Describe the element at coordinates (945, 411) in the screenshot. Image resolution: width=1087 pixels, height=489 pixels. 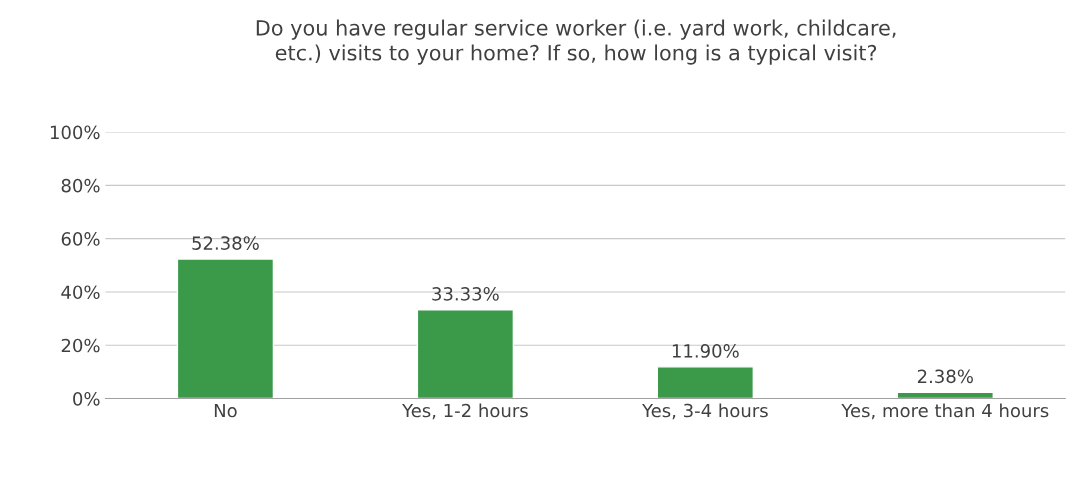
I see `x-tick-label: Yes, more than 4 hours` at that location.